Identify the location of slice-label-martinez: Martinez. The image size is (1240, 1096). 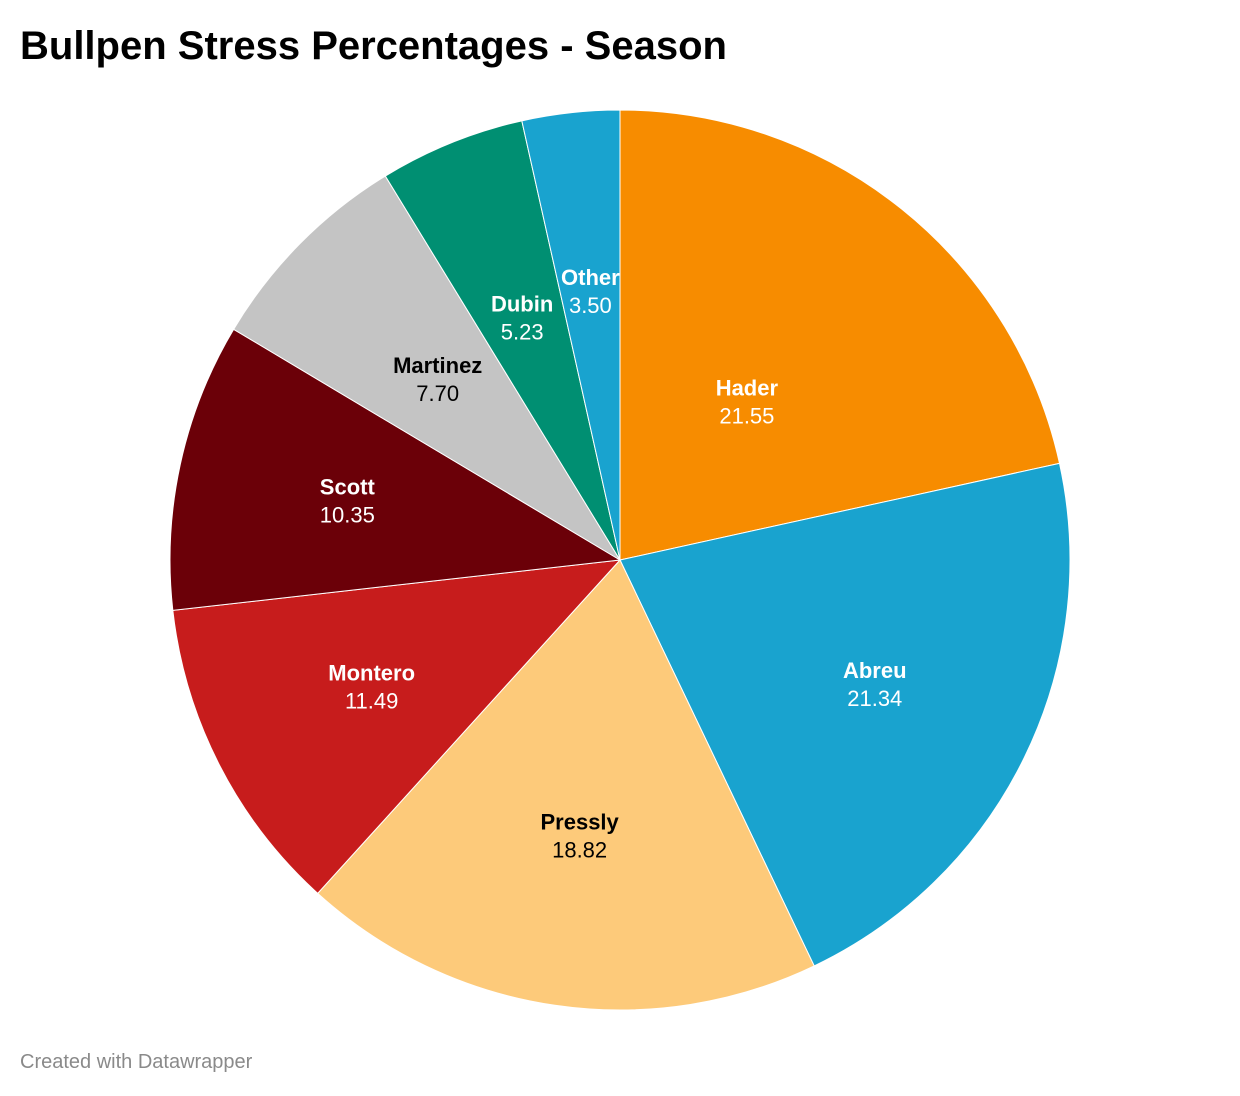
(437, 365).